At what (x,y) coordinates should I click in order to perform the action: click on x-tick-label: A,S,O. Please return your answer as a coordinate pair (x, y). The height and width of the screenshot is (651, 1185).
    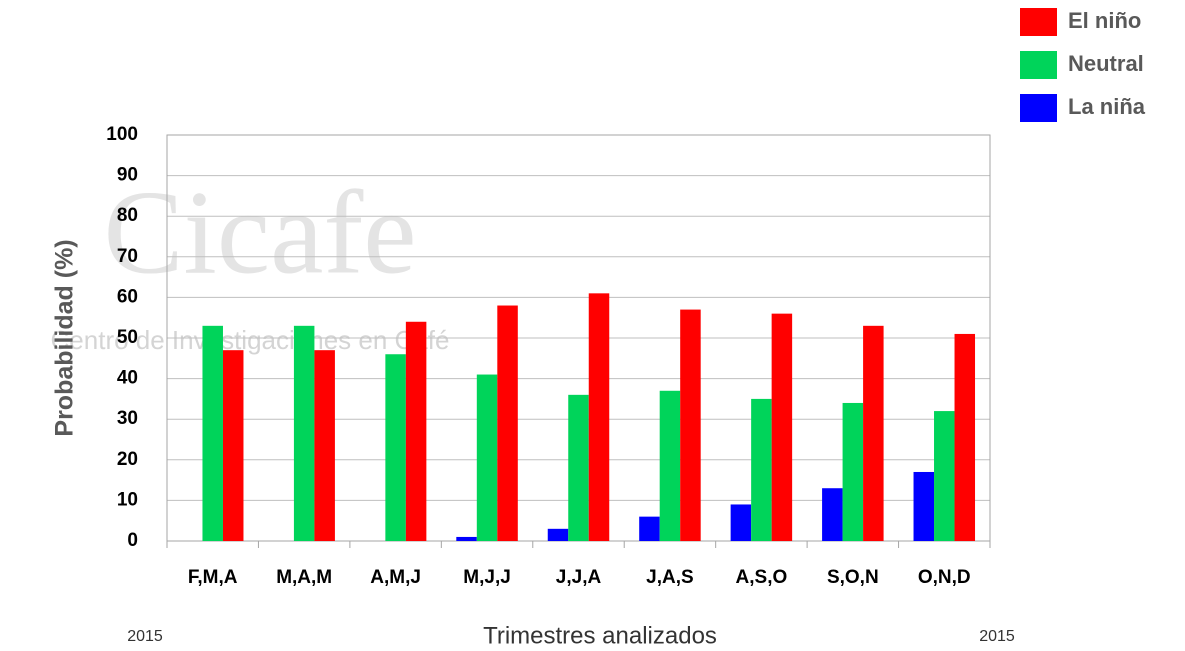
    Looking at the image, I should click on (762, 577).